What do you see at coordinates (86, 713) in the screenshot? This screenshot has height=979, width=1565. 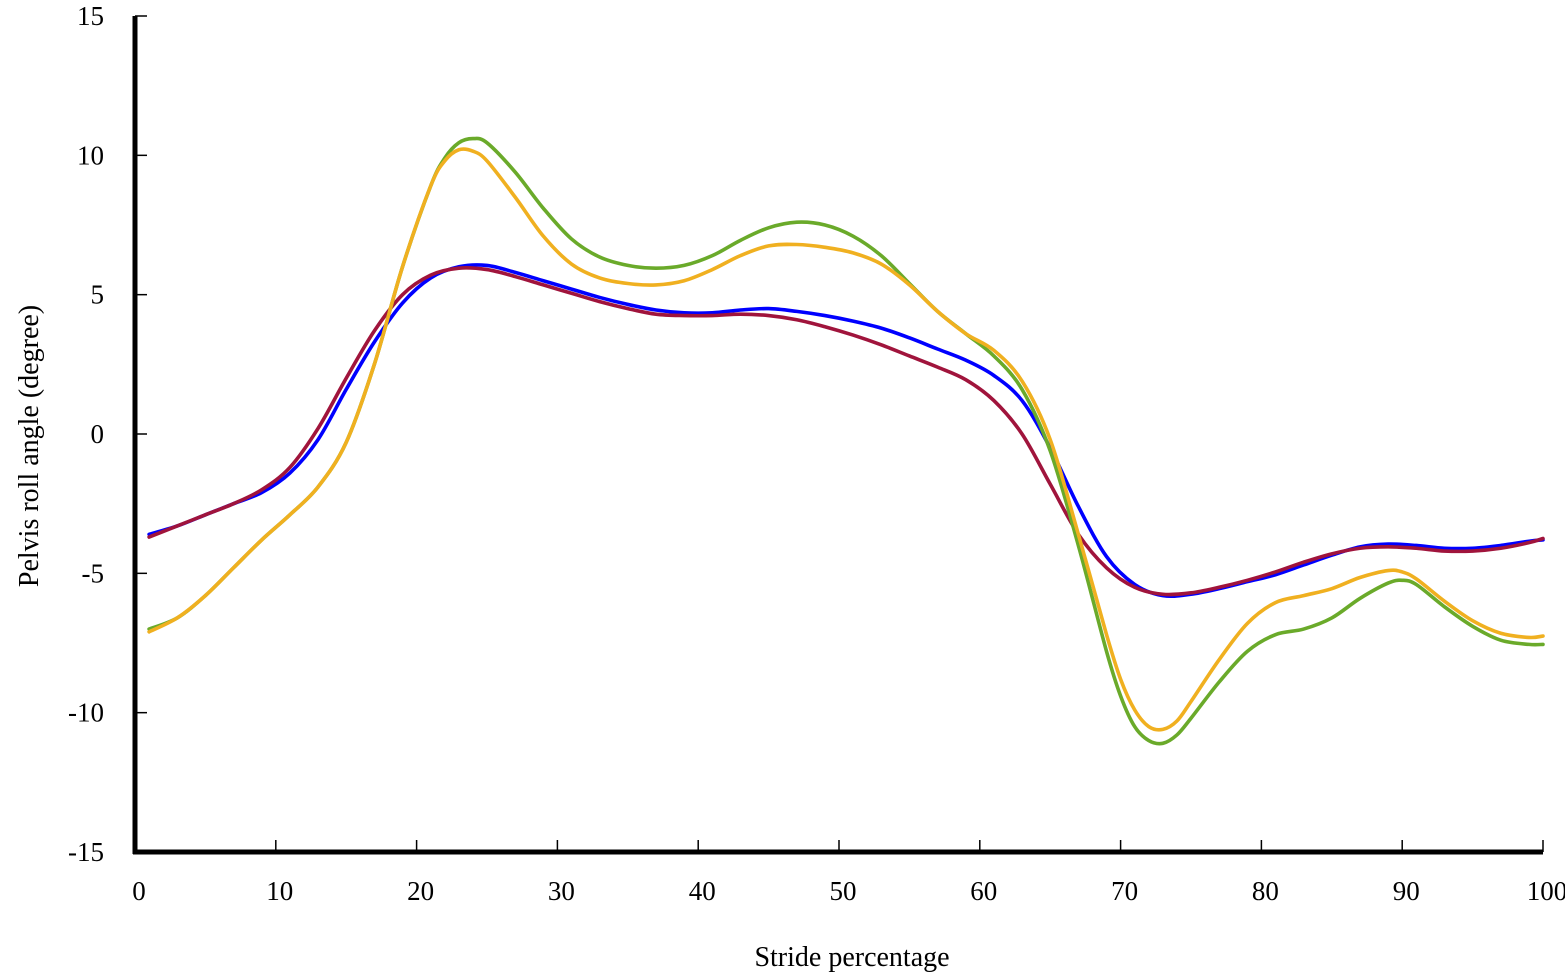 I see `y-tick-label: -10` at bounding box center [86, 713].